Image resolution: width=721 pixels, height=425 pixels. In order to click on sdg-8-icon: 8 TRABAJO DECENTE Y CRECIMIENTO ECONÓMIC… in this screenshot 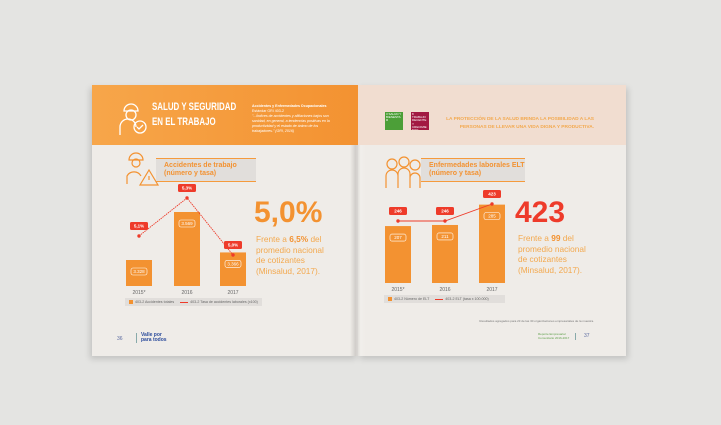, I will do `click(420, 121)`.